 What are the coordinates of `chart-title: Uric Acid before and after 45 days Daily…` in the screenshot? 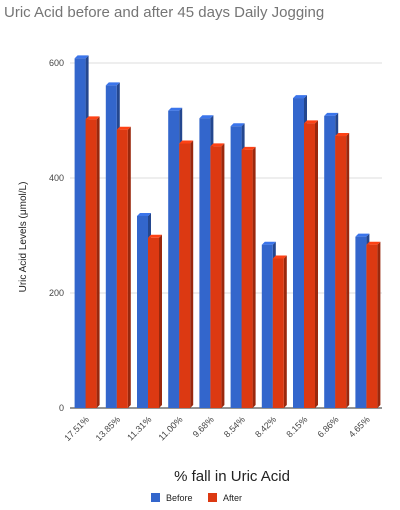 It's located at (164, 12).